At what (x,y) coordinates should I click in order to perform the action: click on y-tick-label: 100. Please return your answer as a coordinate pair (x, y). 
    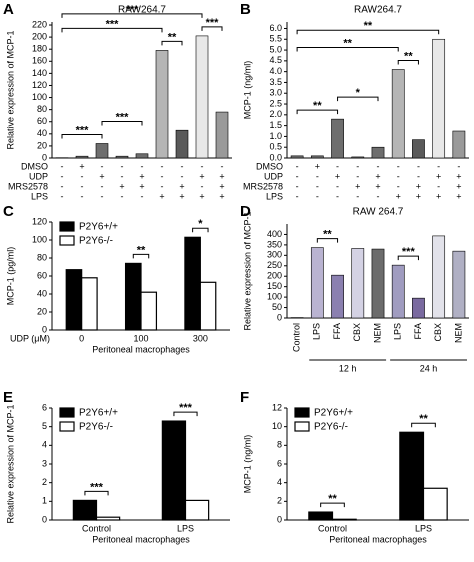
    Looking at the image, I should click on (39, 239).